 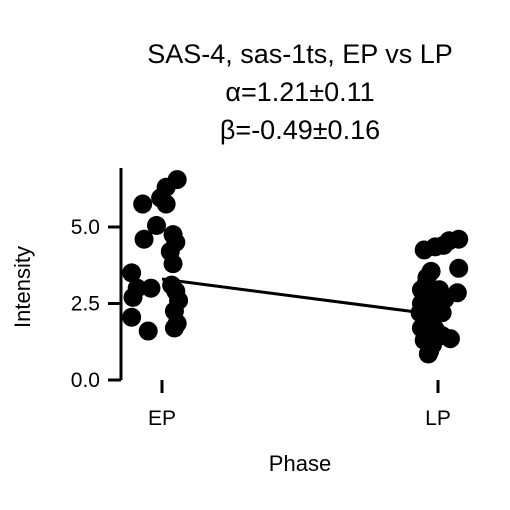 I want to click on y-ticks: 0.0 2.5 5.0, so click(x=96, y=304).